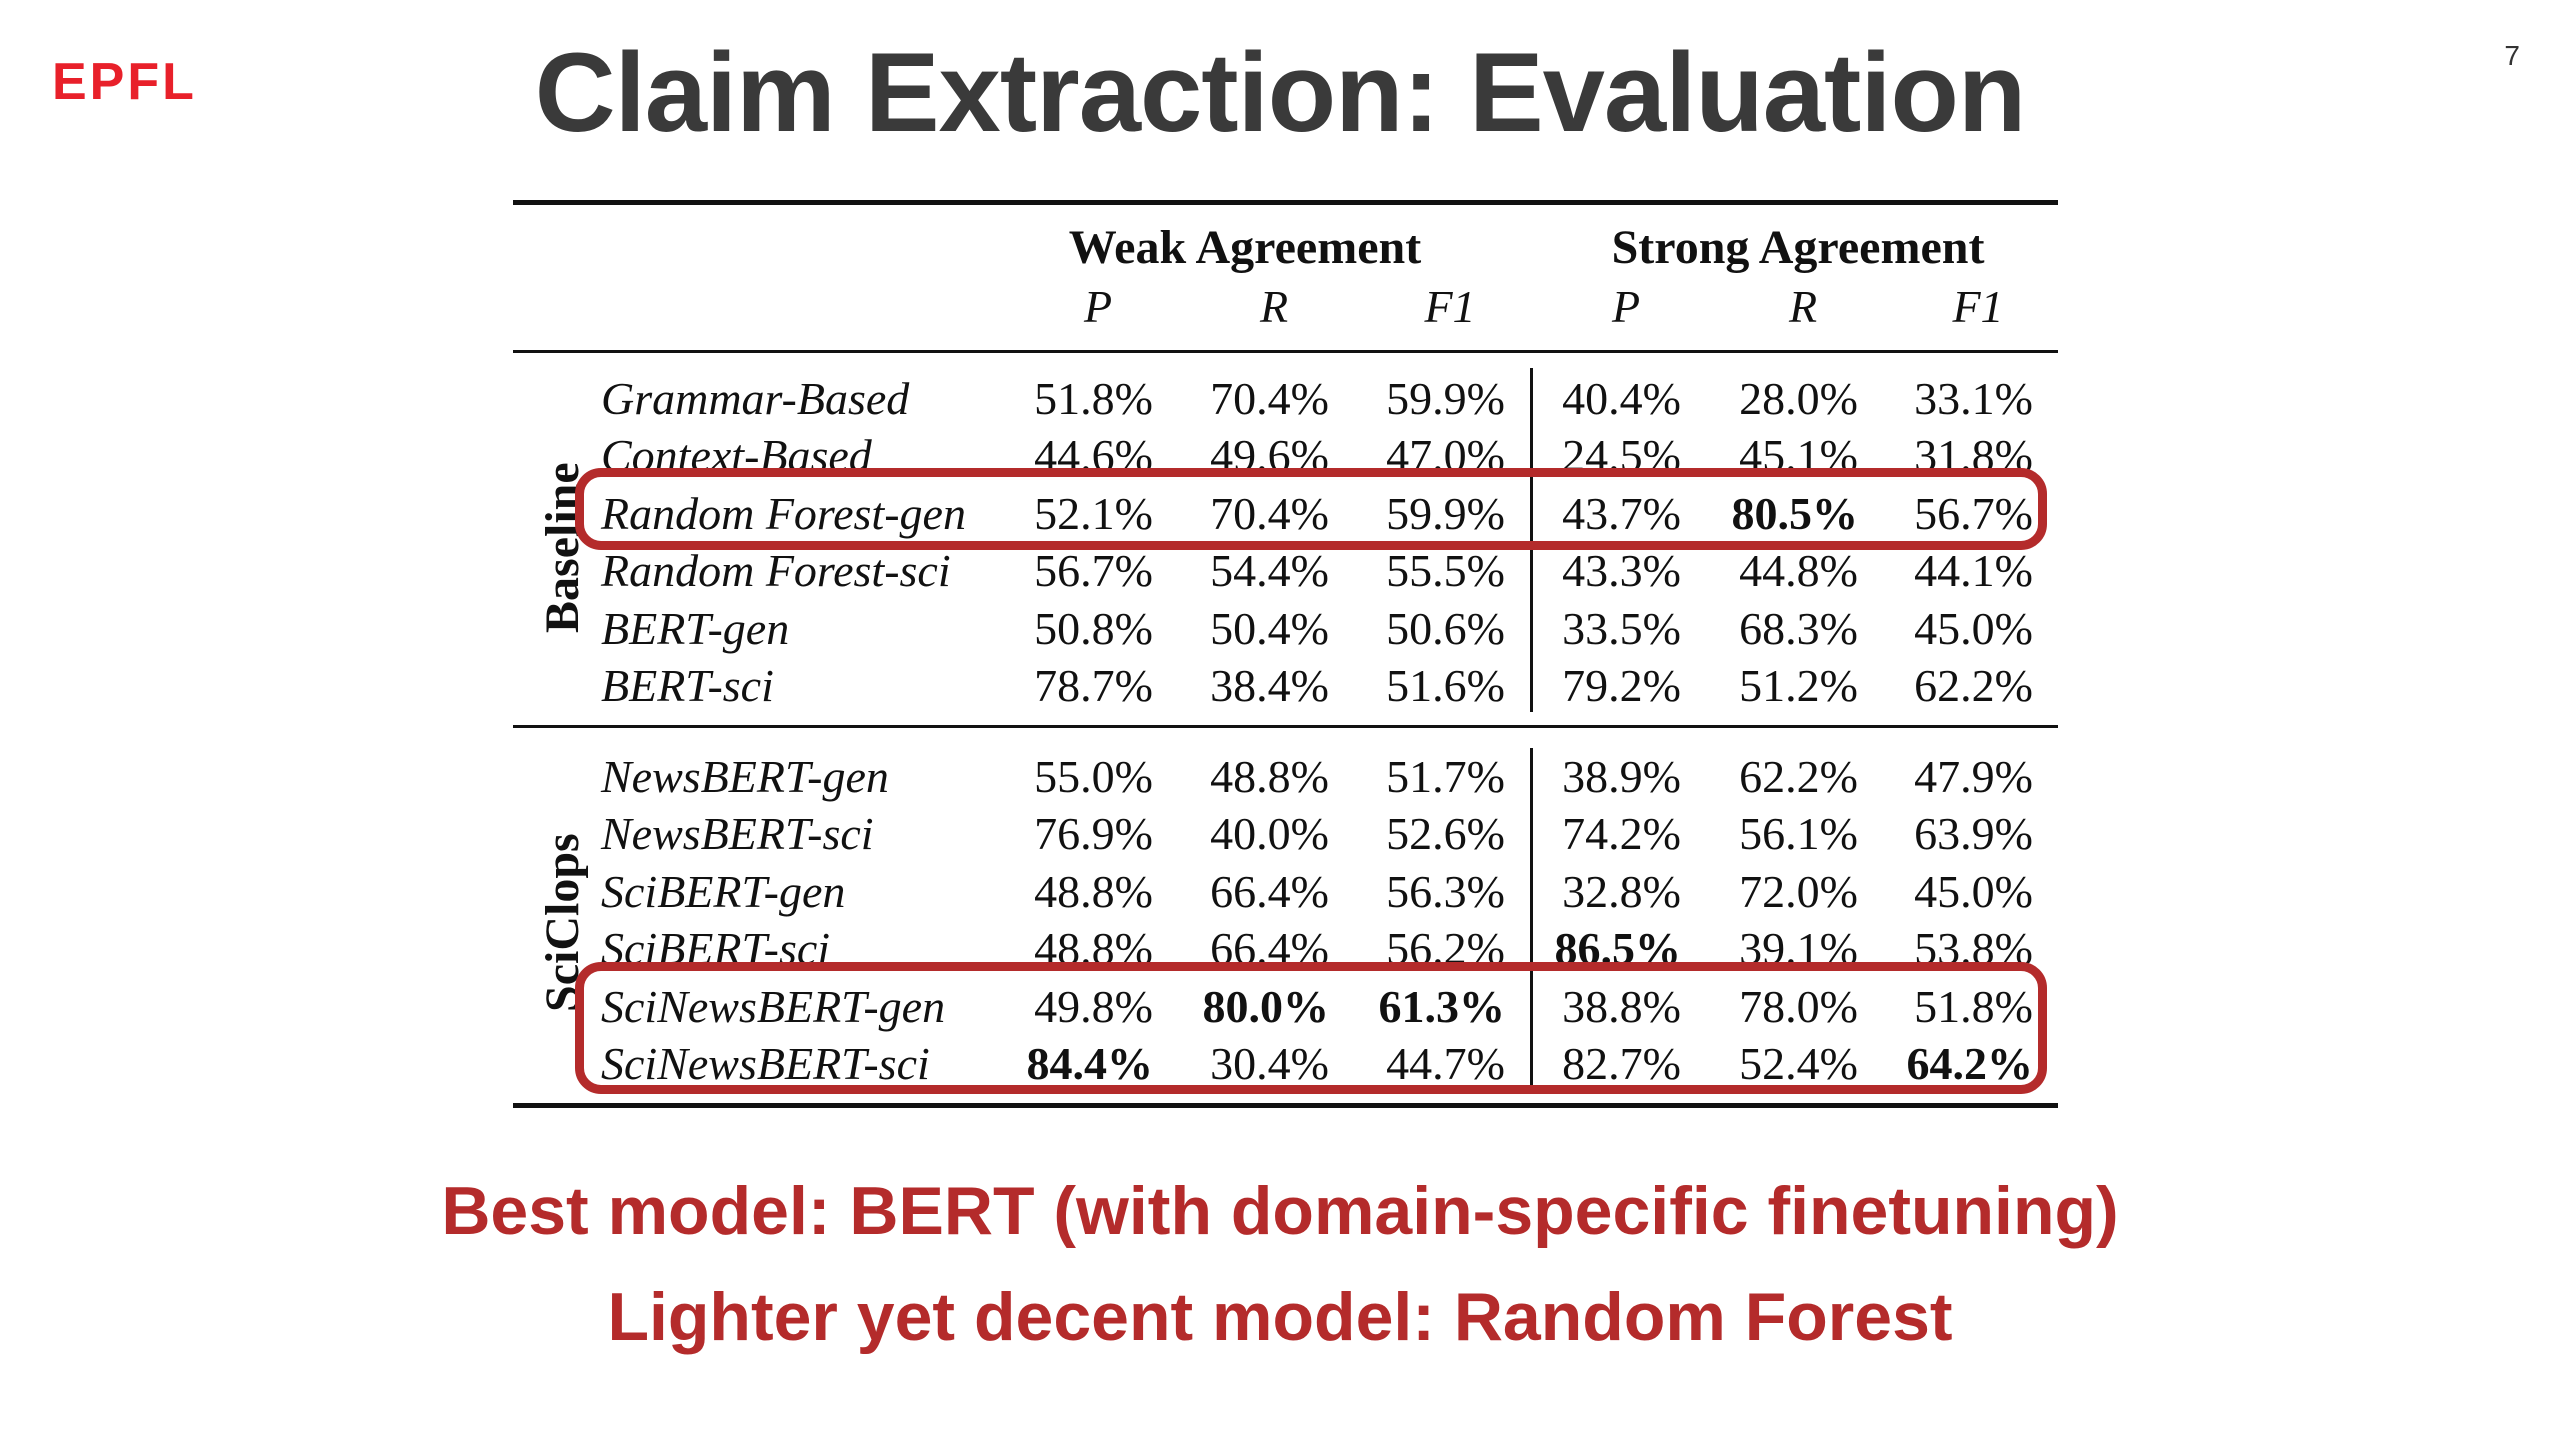 The height and width of the screenshot is (1440, 2560). I want to click on table-cell: 68.3%, so click(1798, 628).